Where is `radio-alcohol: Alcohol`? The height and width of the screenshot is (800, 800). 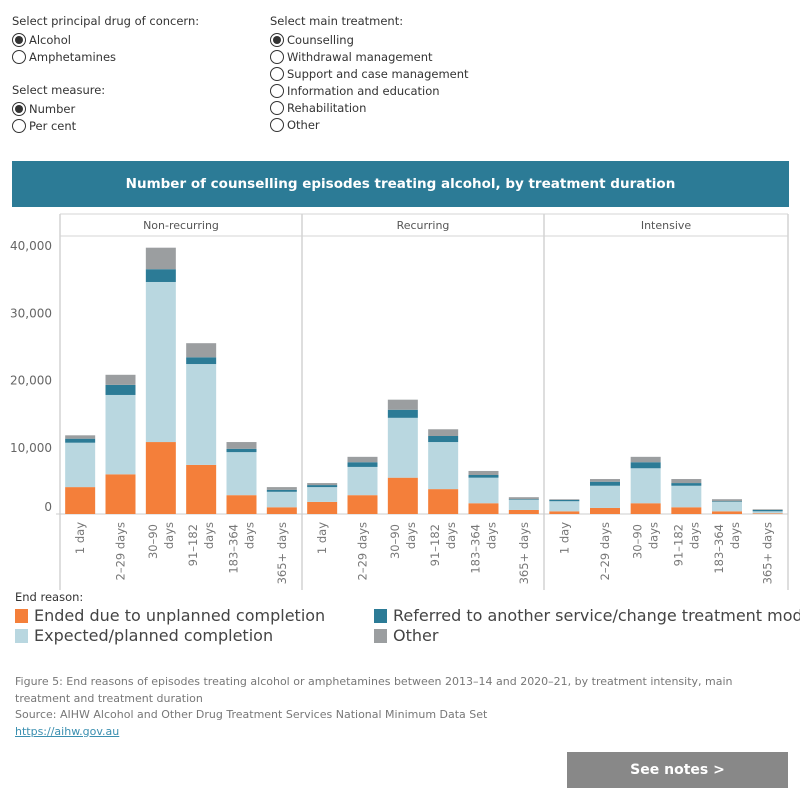
radio-alcohol: Alcohol is located at coordinates (105, 39).